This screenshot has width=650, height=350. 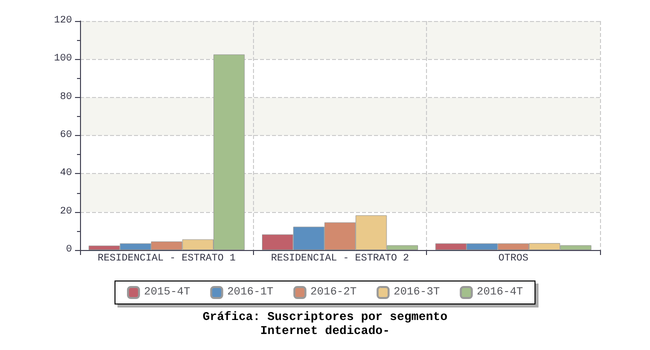 I want to click on x-tick-label: RESIDENCIAL - ESTRATO 2, so click(x=340, y=259).